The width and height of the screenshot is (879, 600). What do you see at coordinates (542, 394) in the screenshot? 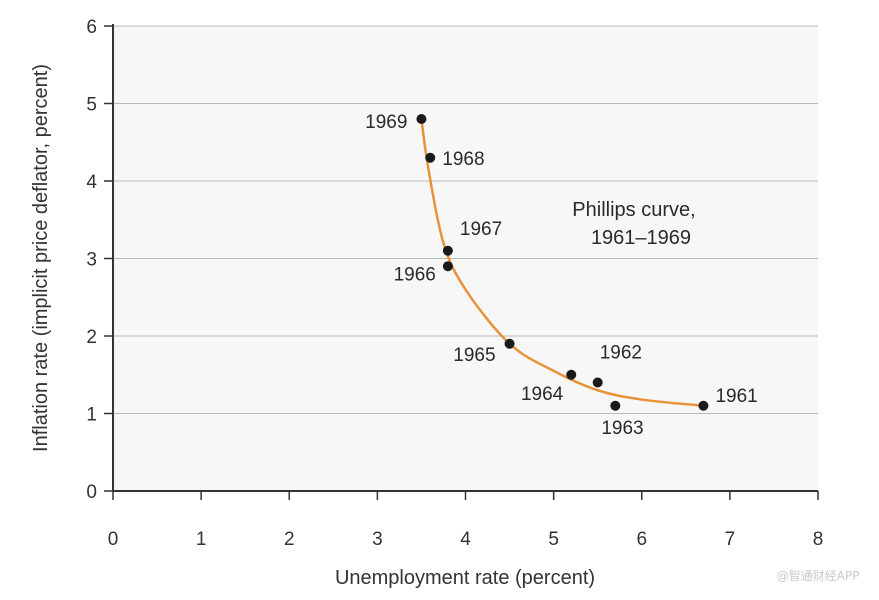
I see `point-label-1964: 1964` at bounding box center [542, 394].